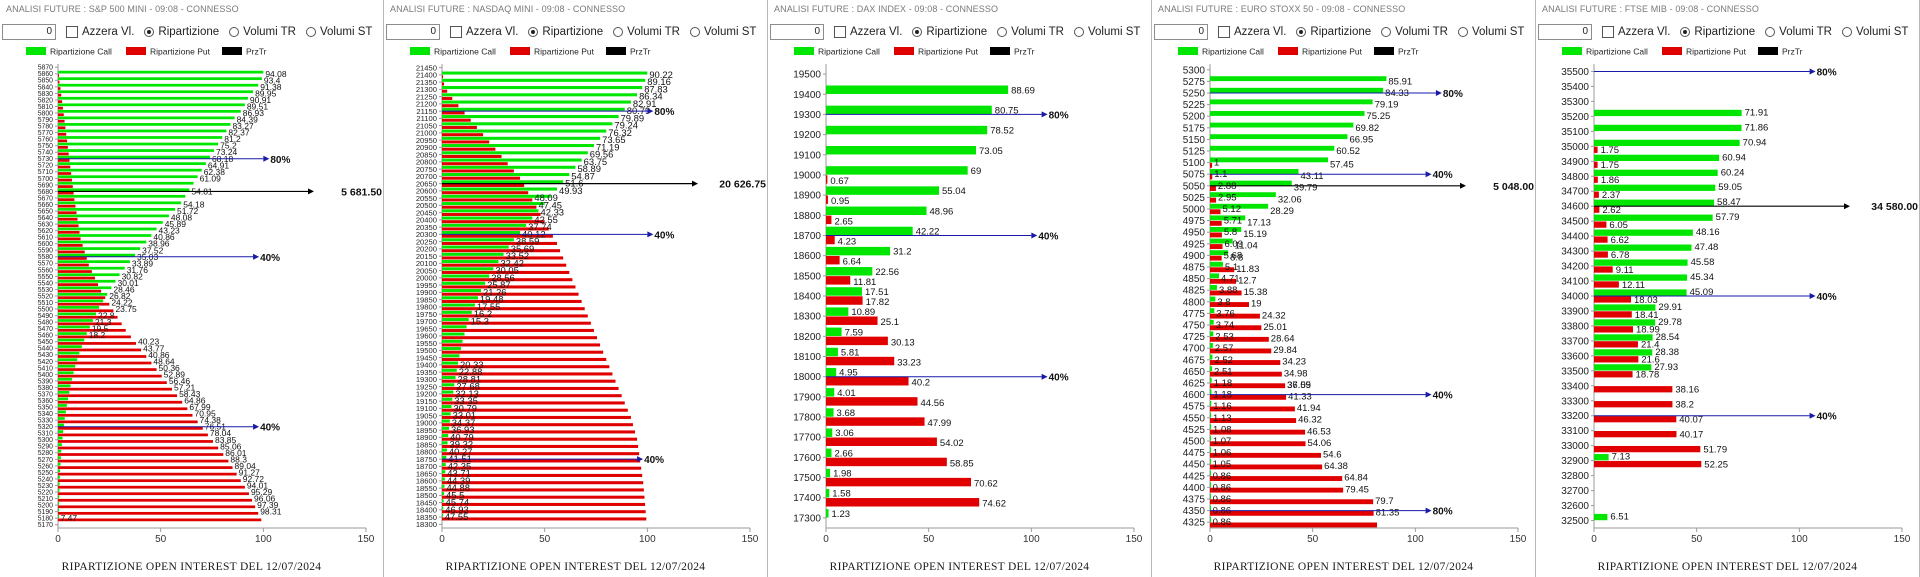  Describe the element at coordinates (45, 179) in the screenshot. I see `y-tick-label: 5700` at that location.